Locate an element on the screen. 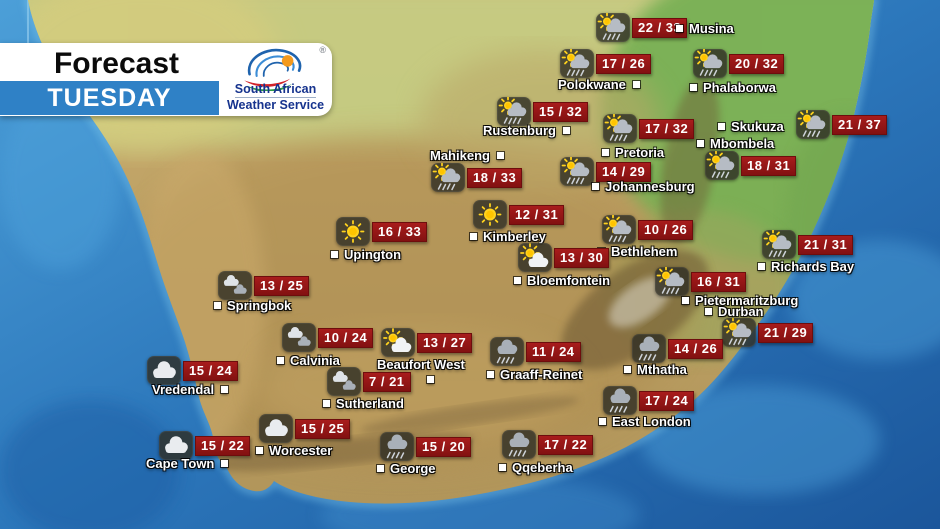  saws-logo: ® South African Weather Service is located at coordinates (275, 79).